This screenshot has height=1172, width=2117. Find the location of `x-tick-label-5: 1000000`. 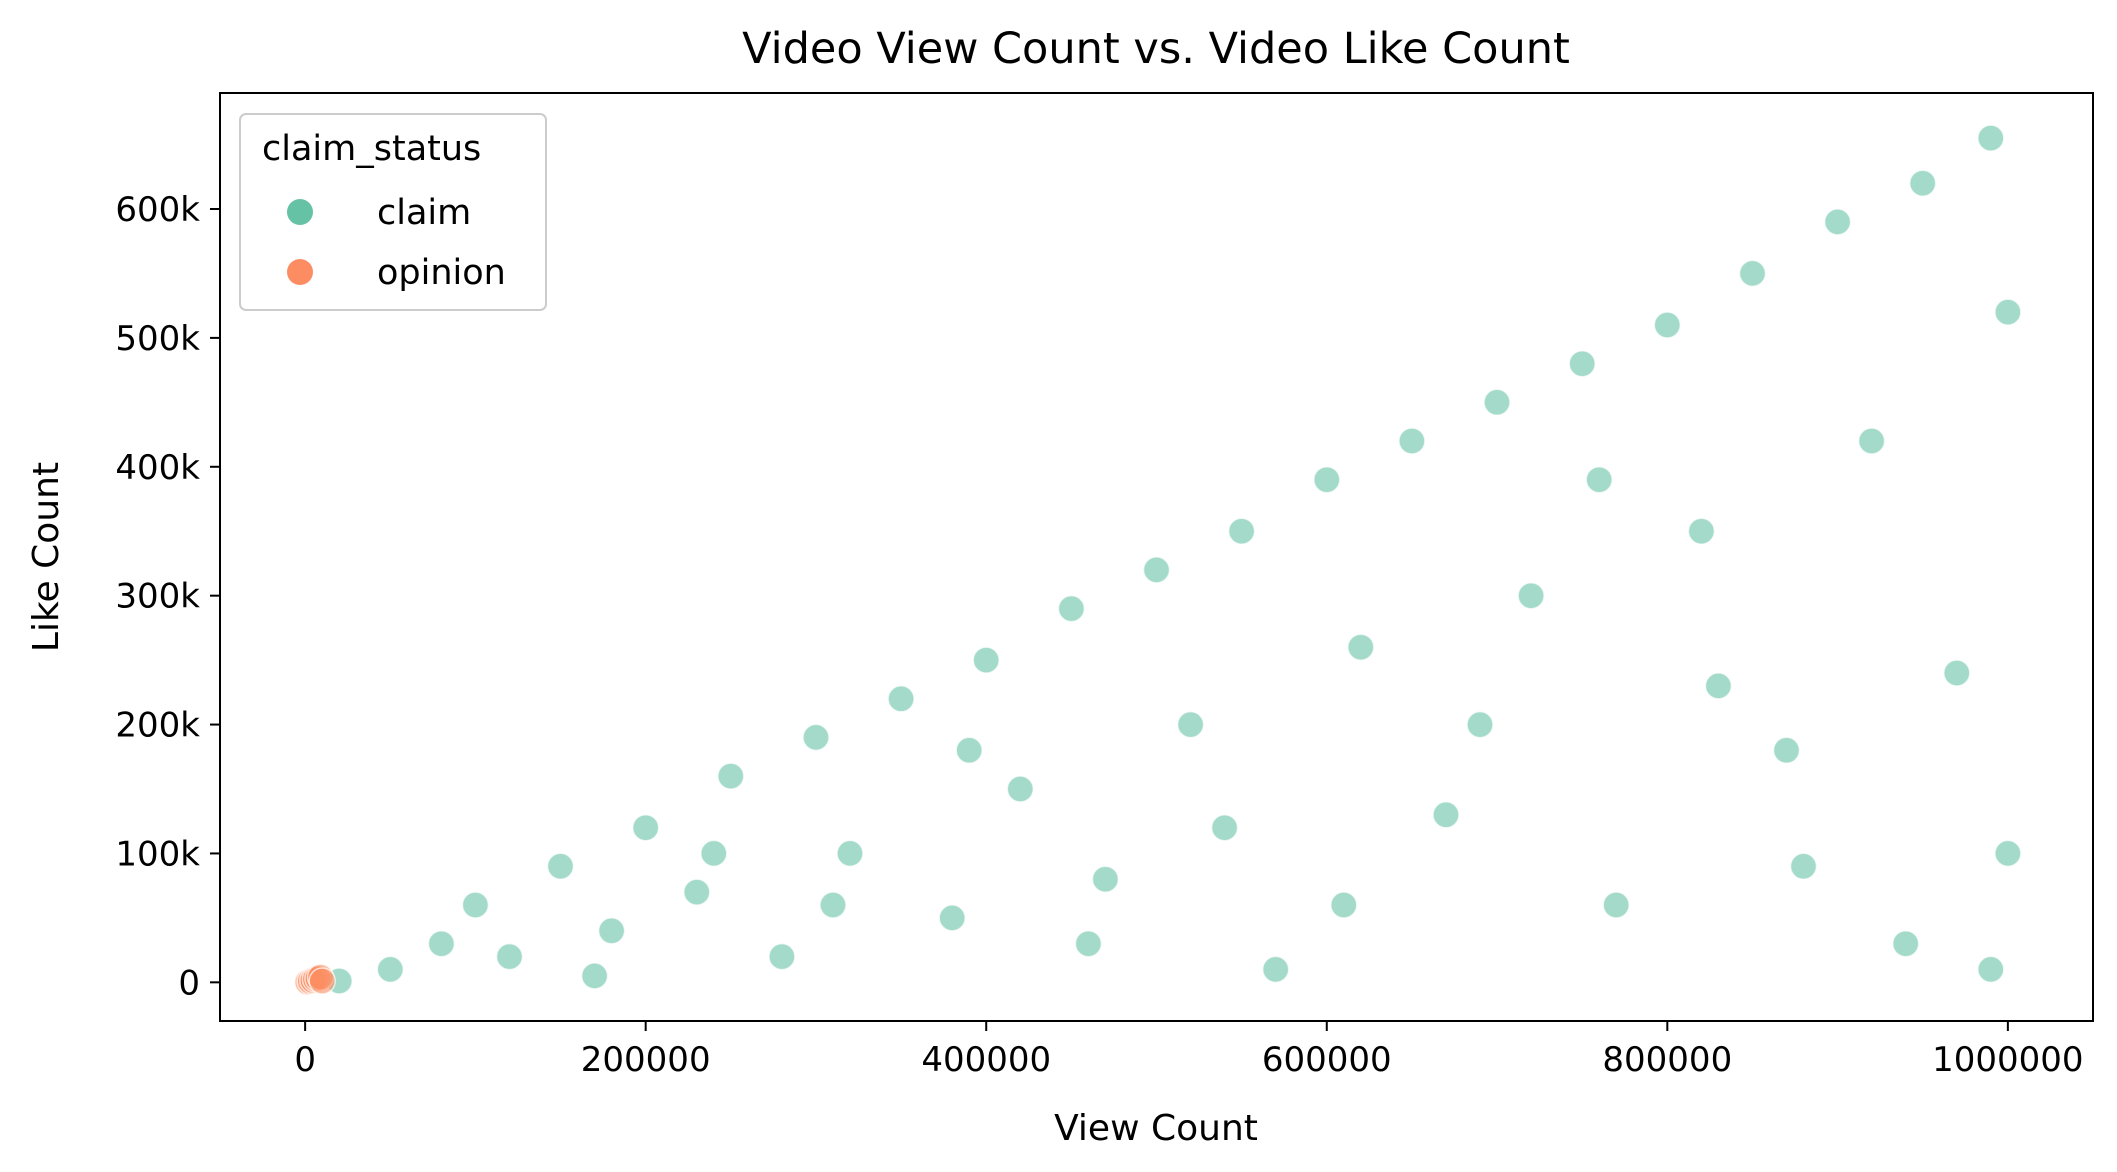

x-tick-label-5: 1000000 is located at coordinates (2007, 1060).